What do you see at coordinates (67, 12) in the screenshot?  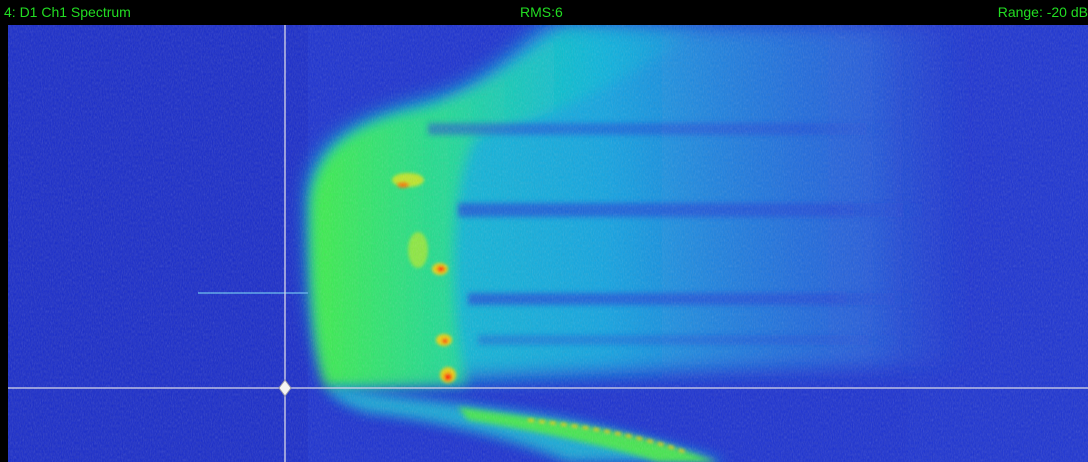 I see `channel-title: 4: D1 Ch1 Spectrum` at bounding box center [67, 12].